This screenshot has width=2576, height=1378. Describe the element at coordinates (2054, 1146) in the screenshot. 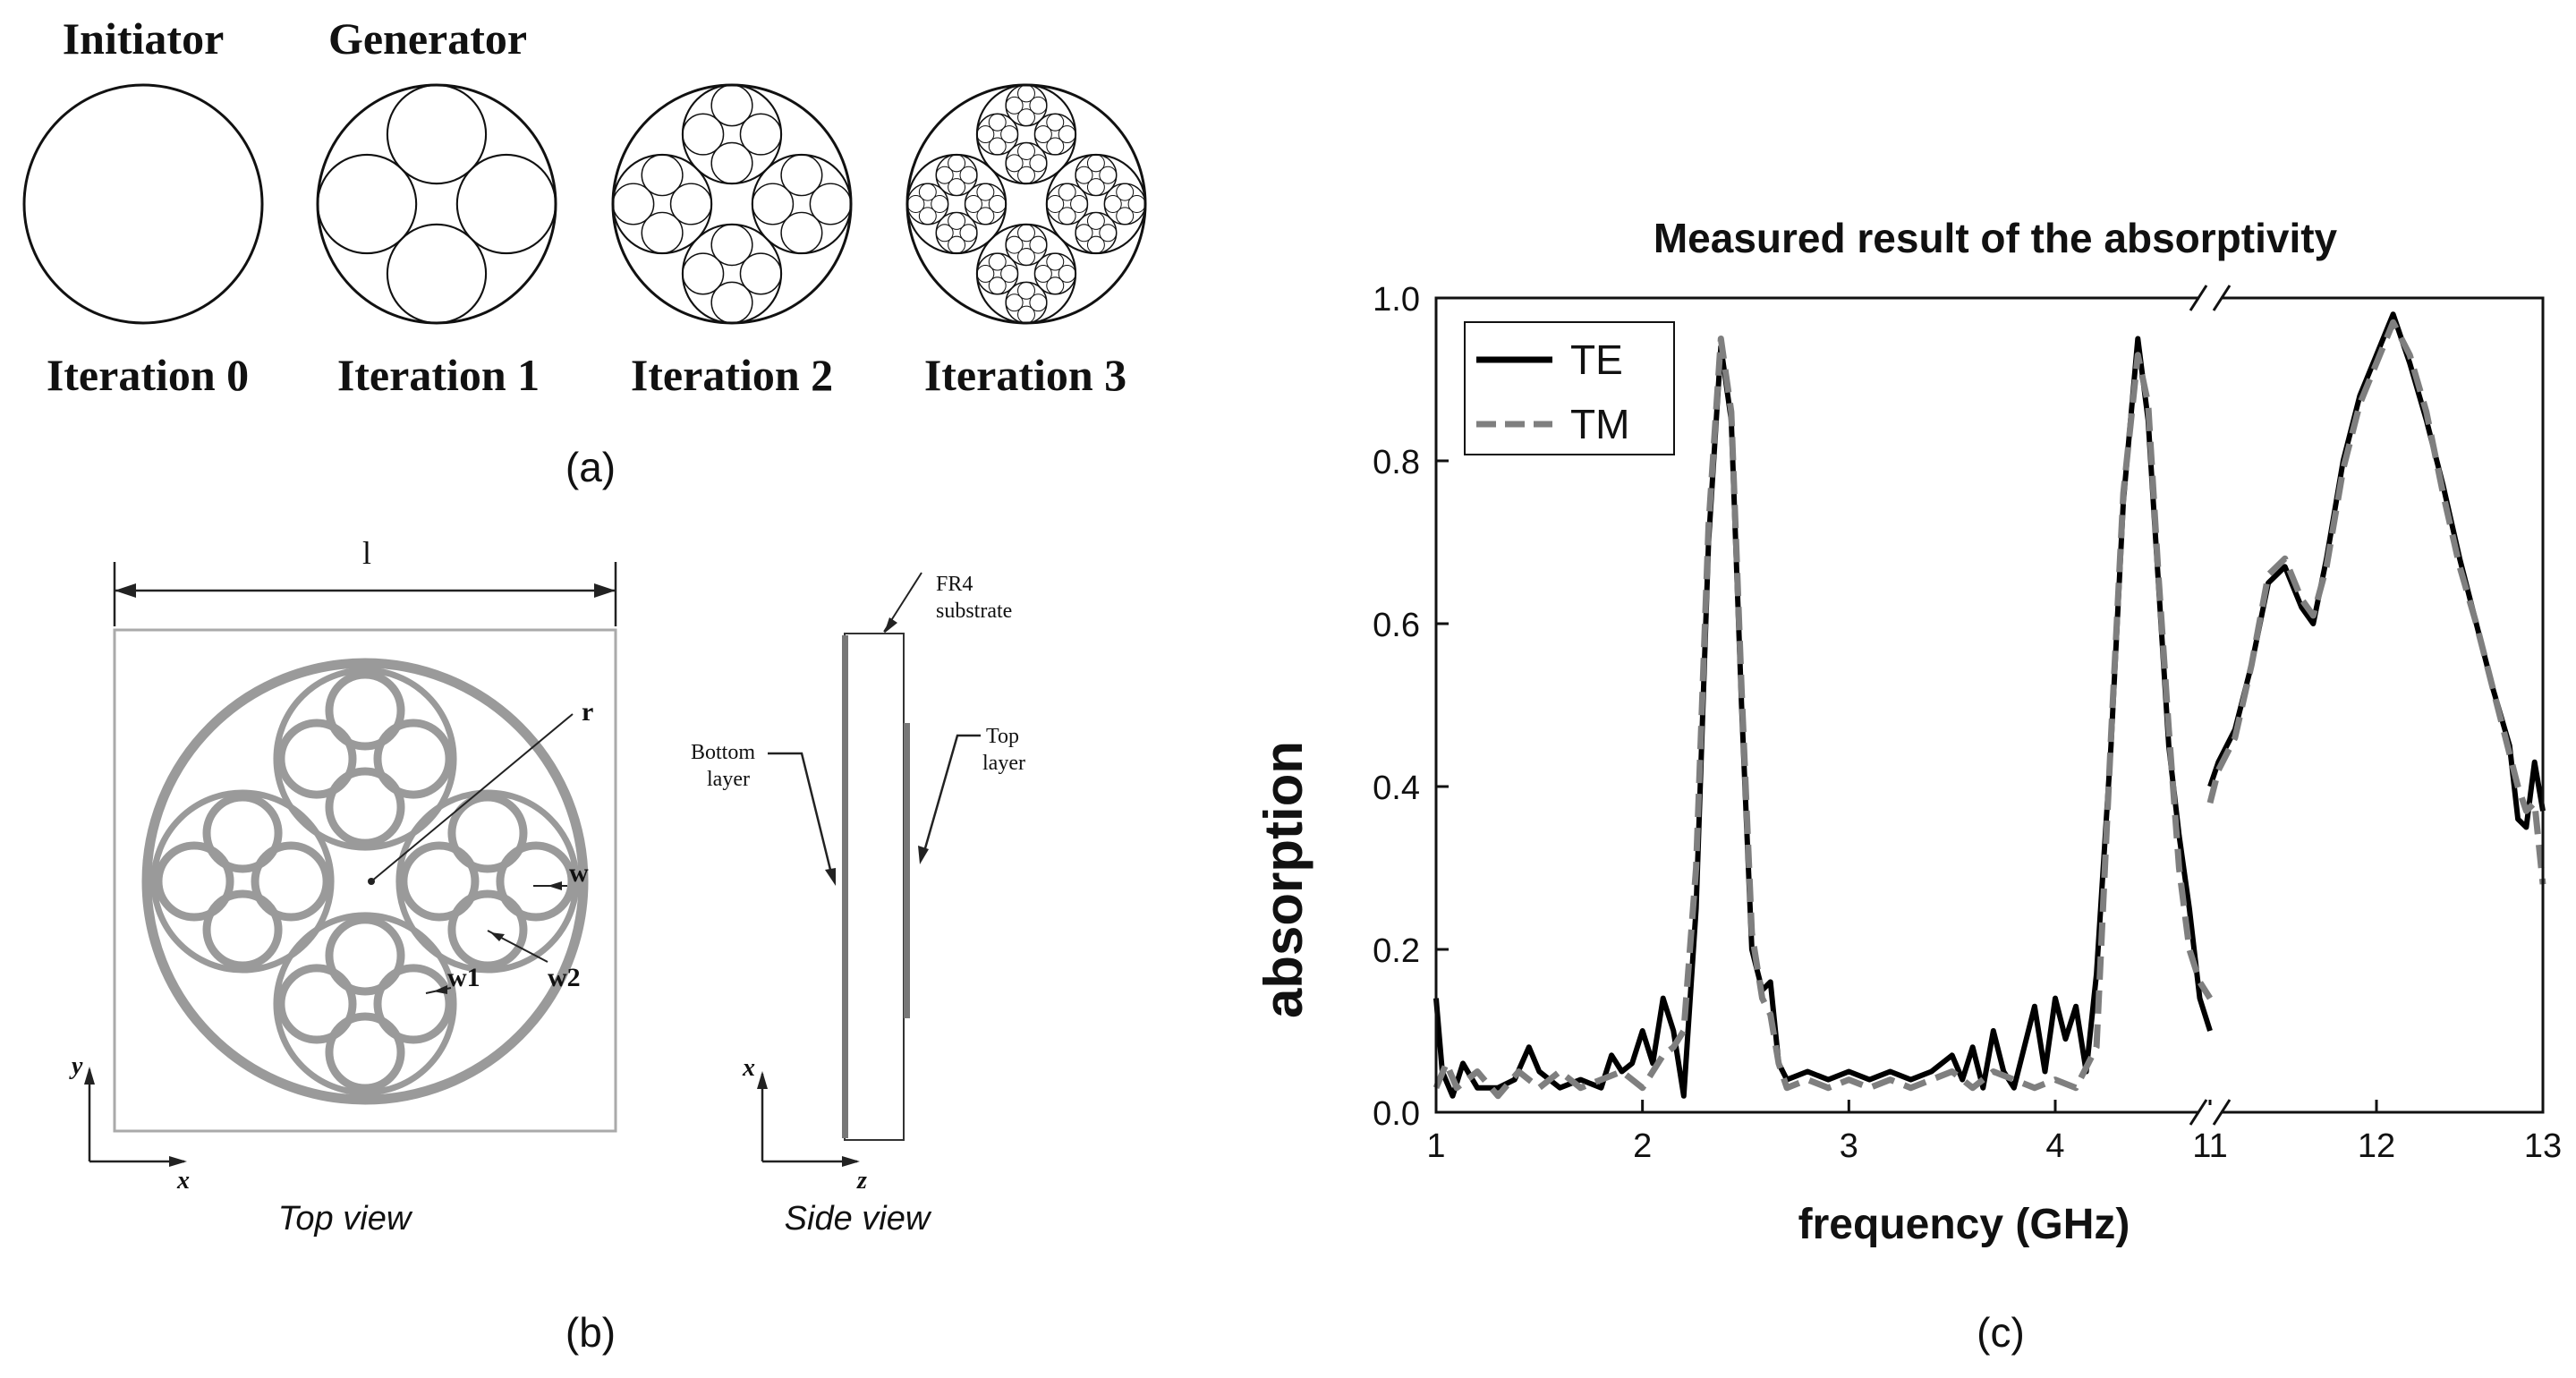

I see `x-tick-label: 4` at that location.